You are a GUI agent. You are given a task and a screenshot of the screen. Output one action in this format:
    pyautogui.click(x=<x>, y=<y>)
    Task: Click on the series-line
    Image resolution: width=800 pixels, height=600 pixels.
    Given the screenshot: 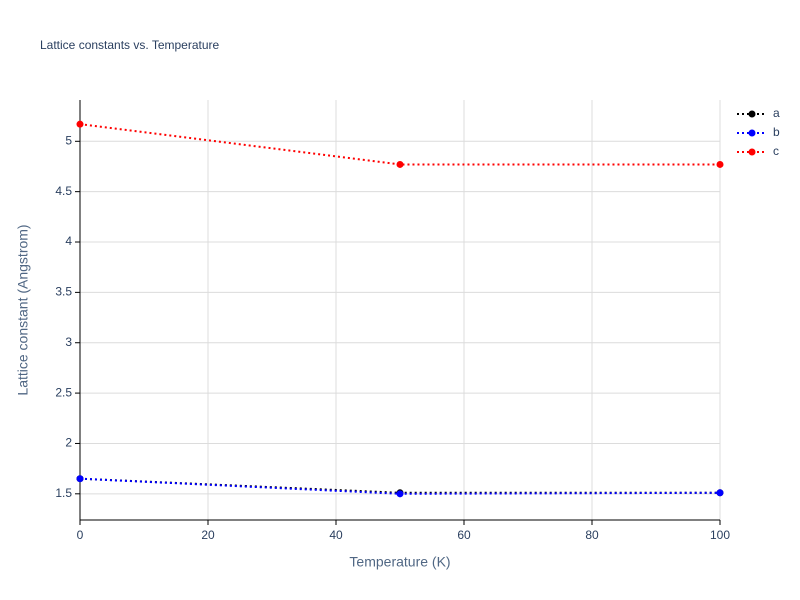 What is the action you would take?
    pyautogui.click(x=399, y=144)
    